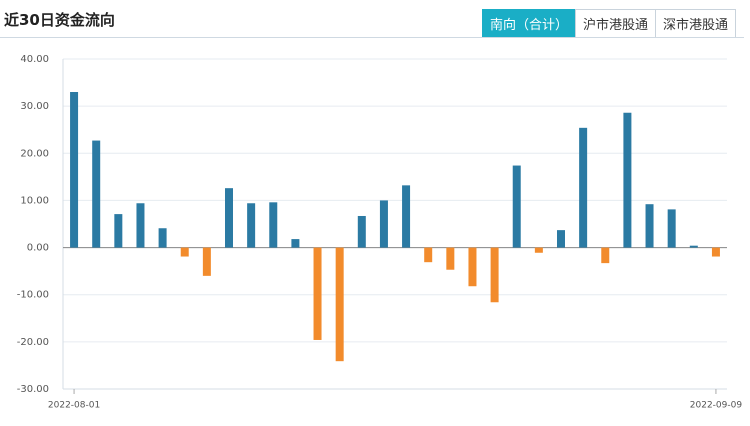 This screenshot has width=750, height=426. I want to click on y-tick-label: 20.00, so click(34, 153).